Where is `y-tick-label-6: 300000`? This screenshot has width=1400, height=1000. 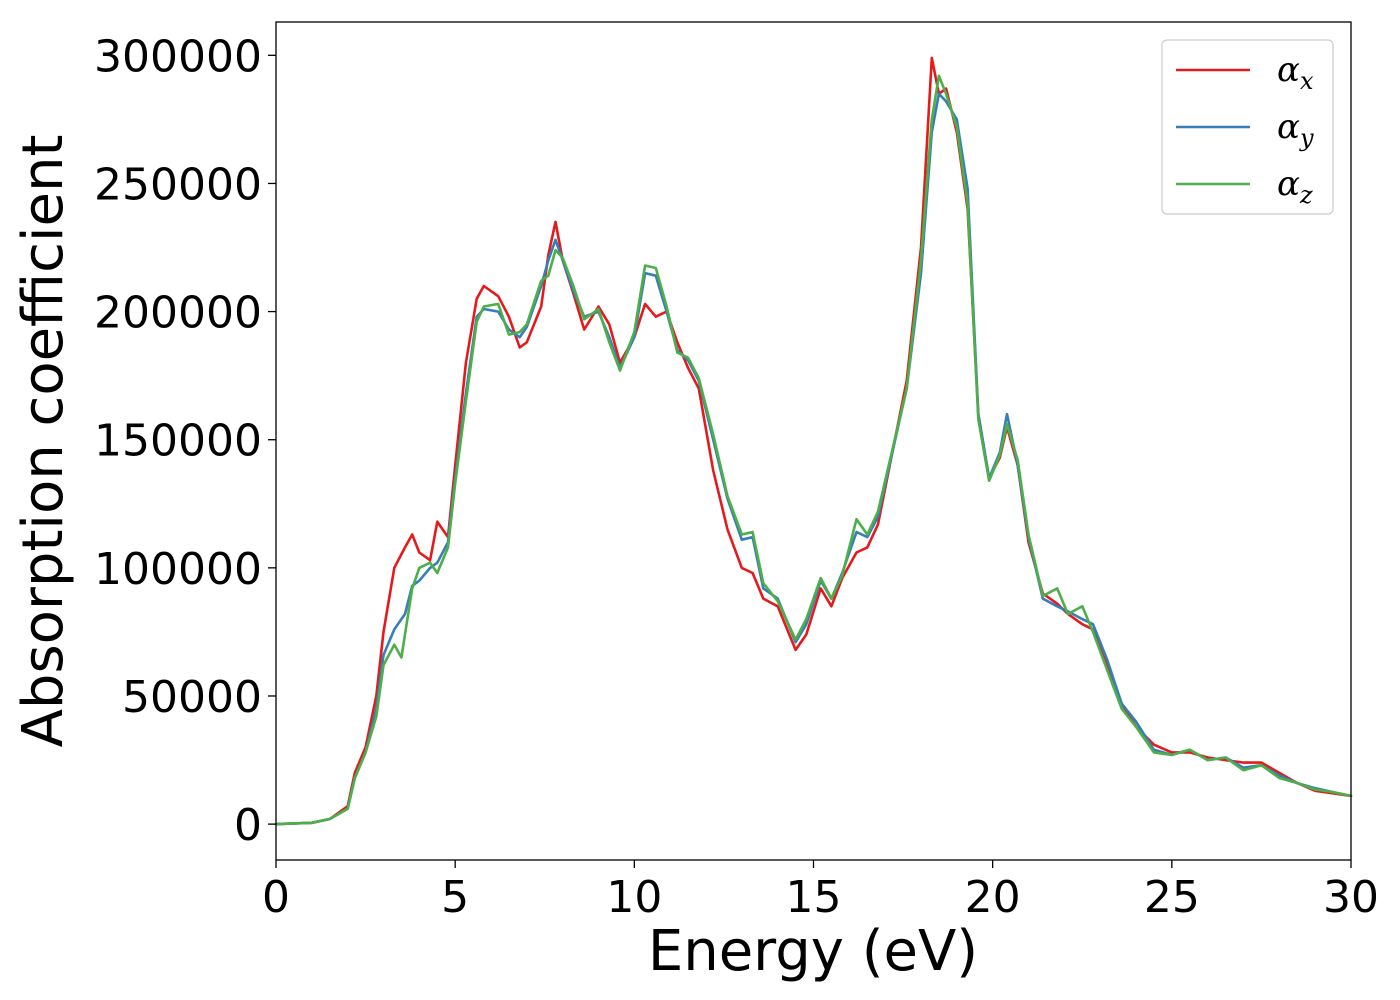 y-tick-label-6: 300000 is located at coordinates (178, 56).